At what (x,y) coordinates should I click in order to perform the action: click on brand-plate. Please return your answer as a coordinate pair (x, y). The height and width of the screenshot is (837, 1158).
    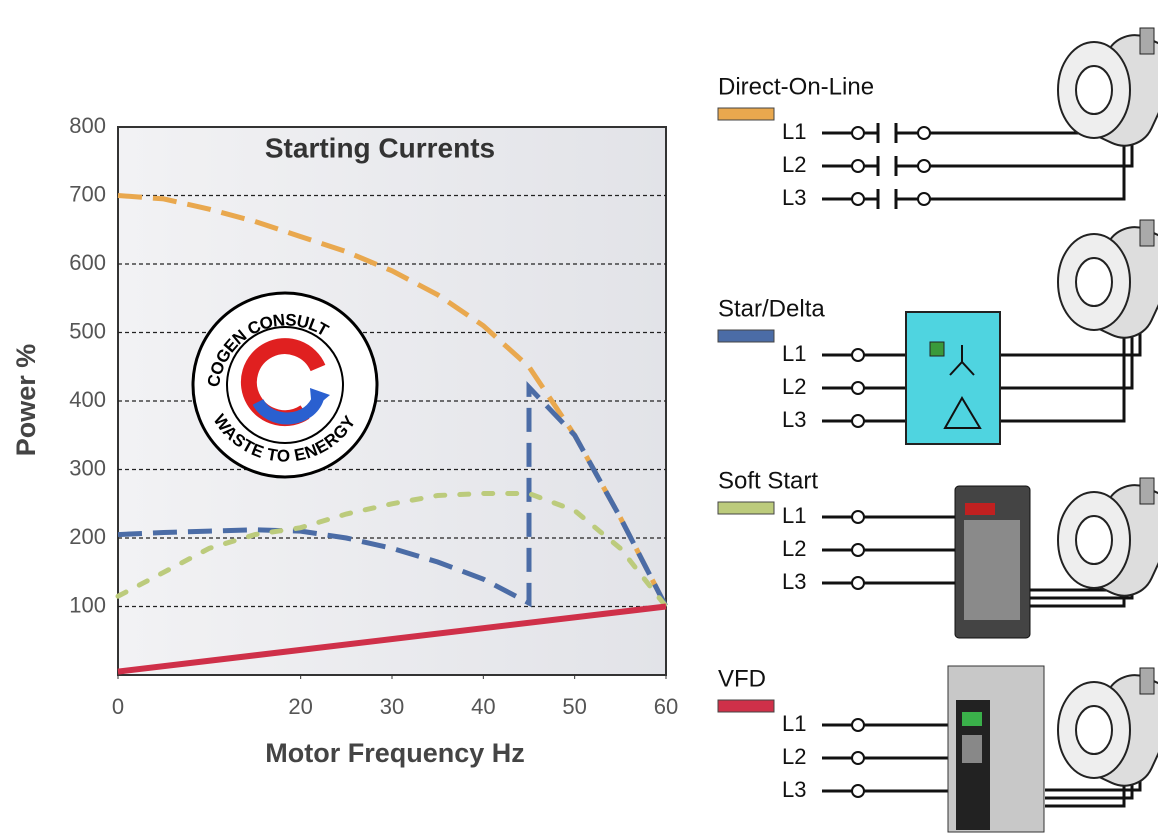
    Looking at the image, I should click on (980, 509).